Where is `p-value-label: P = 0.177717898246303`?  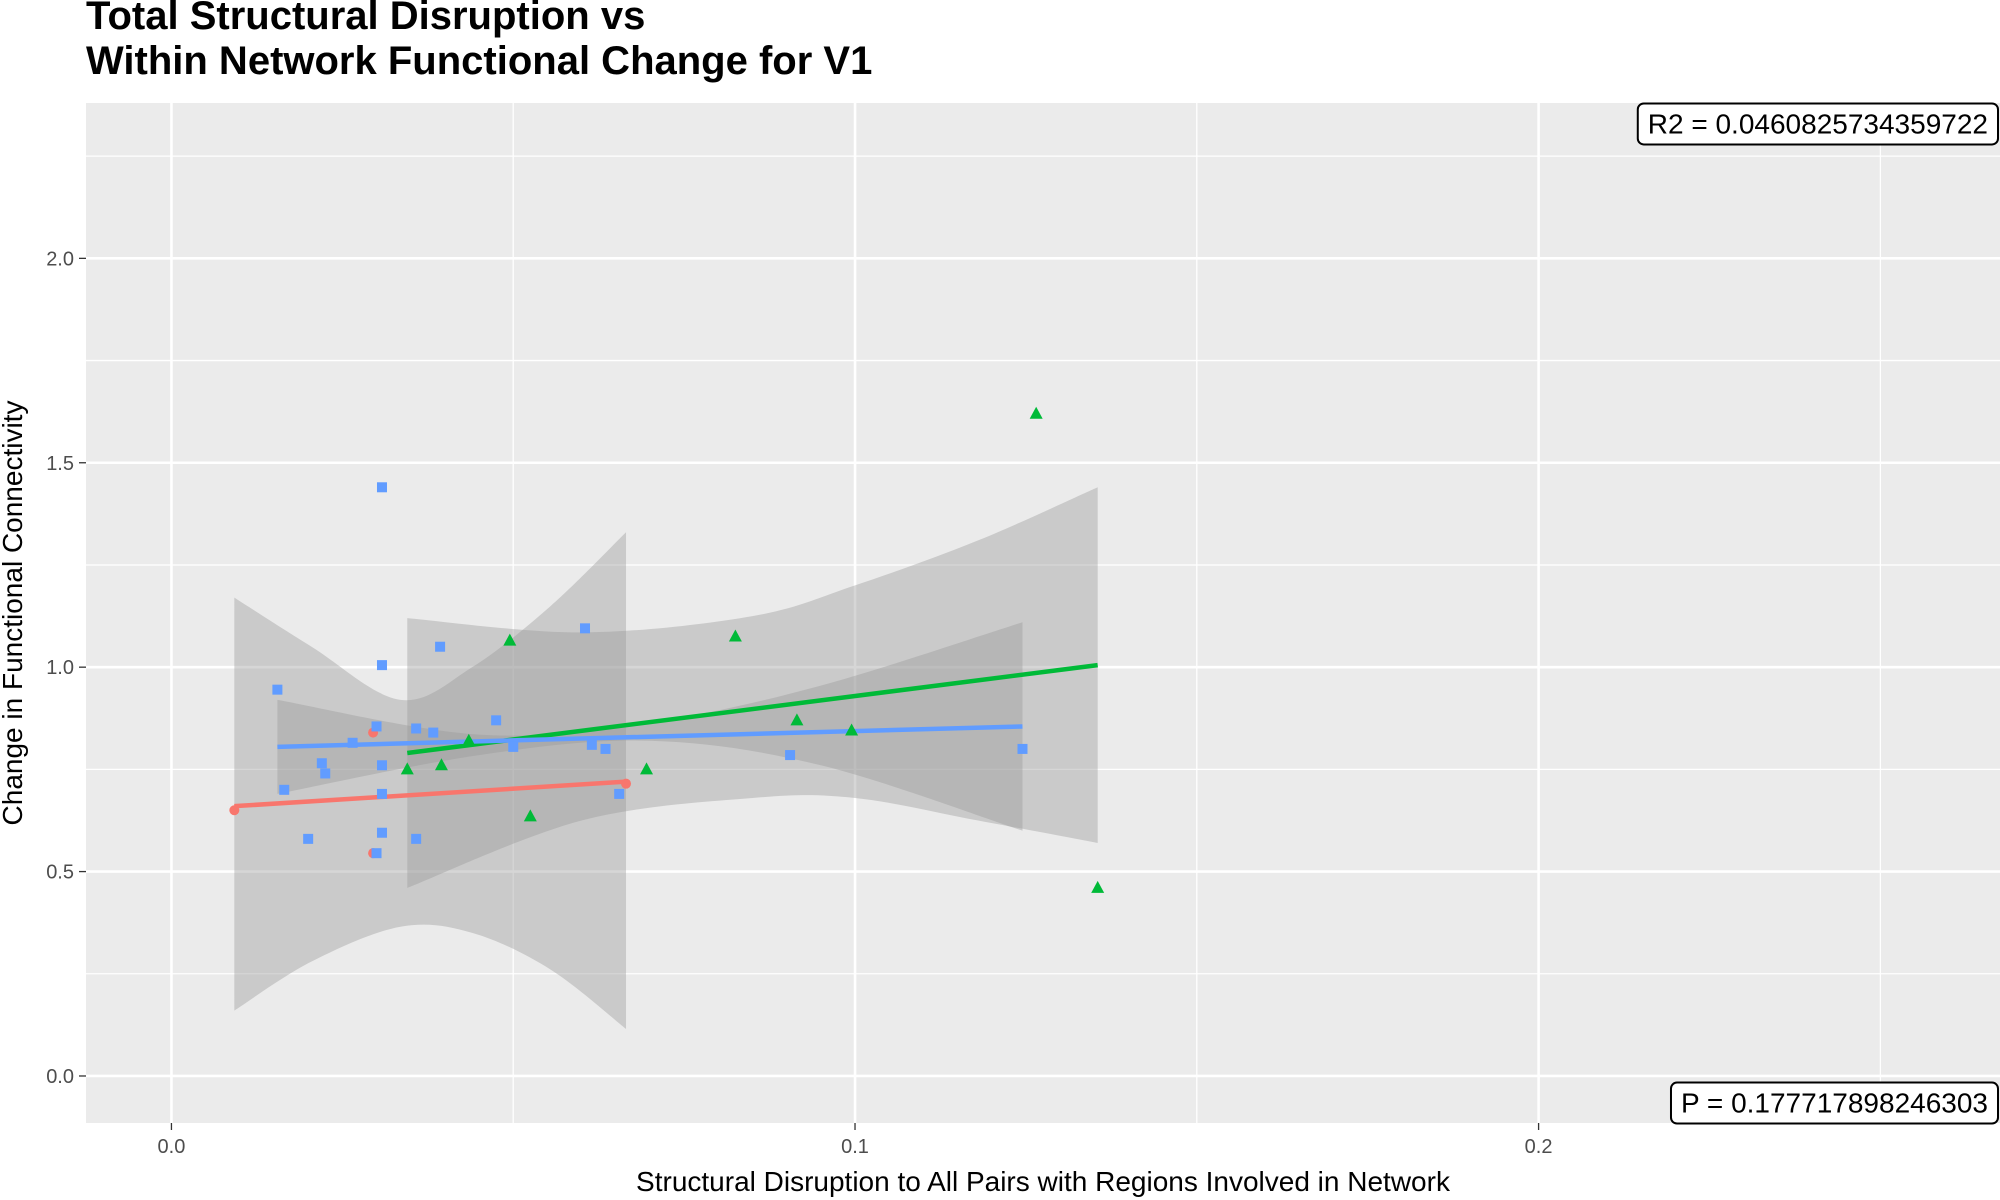 p-value-label: P = 0.177717898246303 is located at coordinates (1834, 1103).